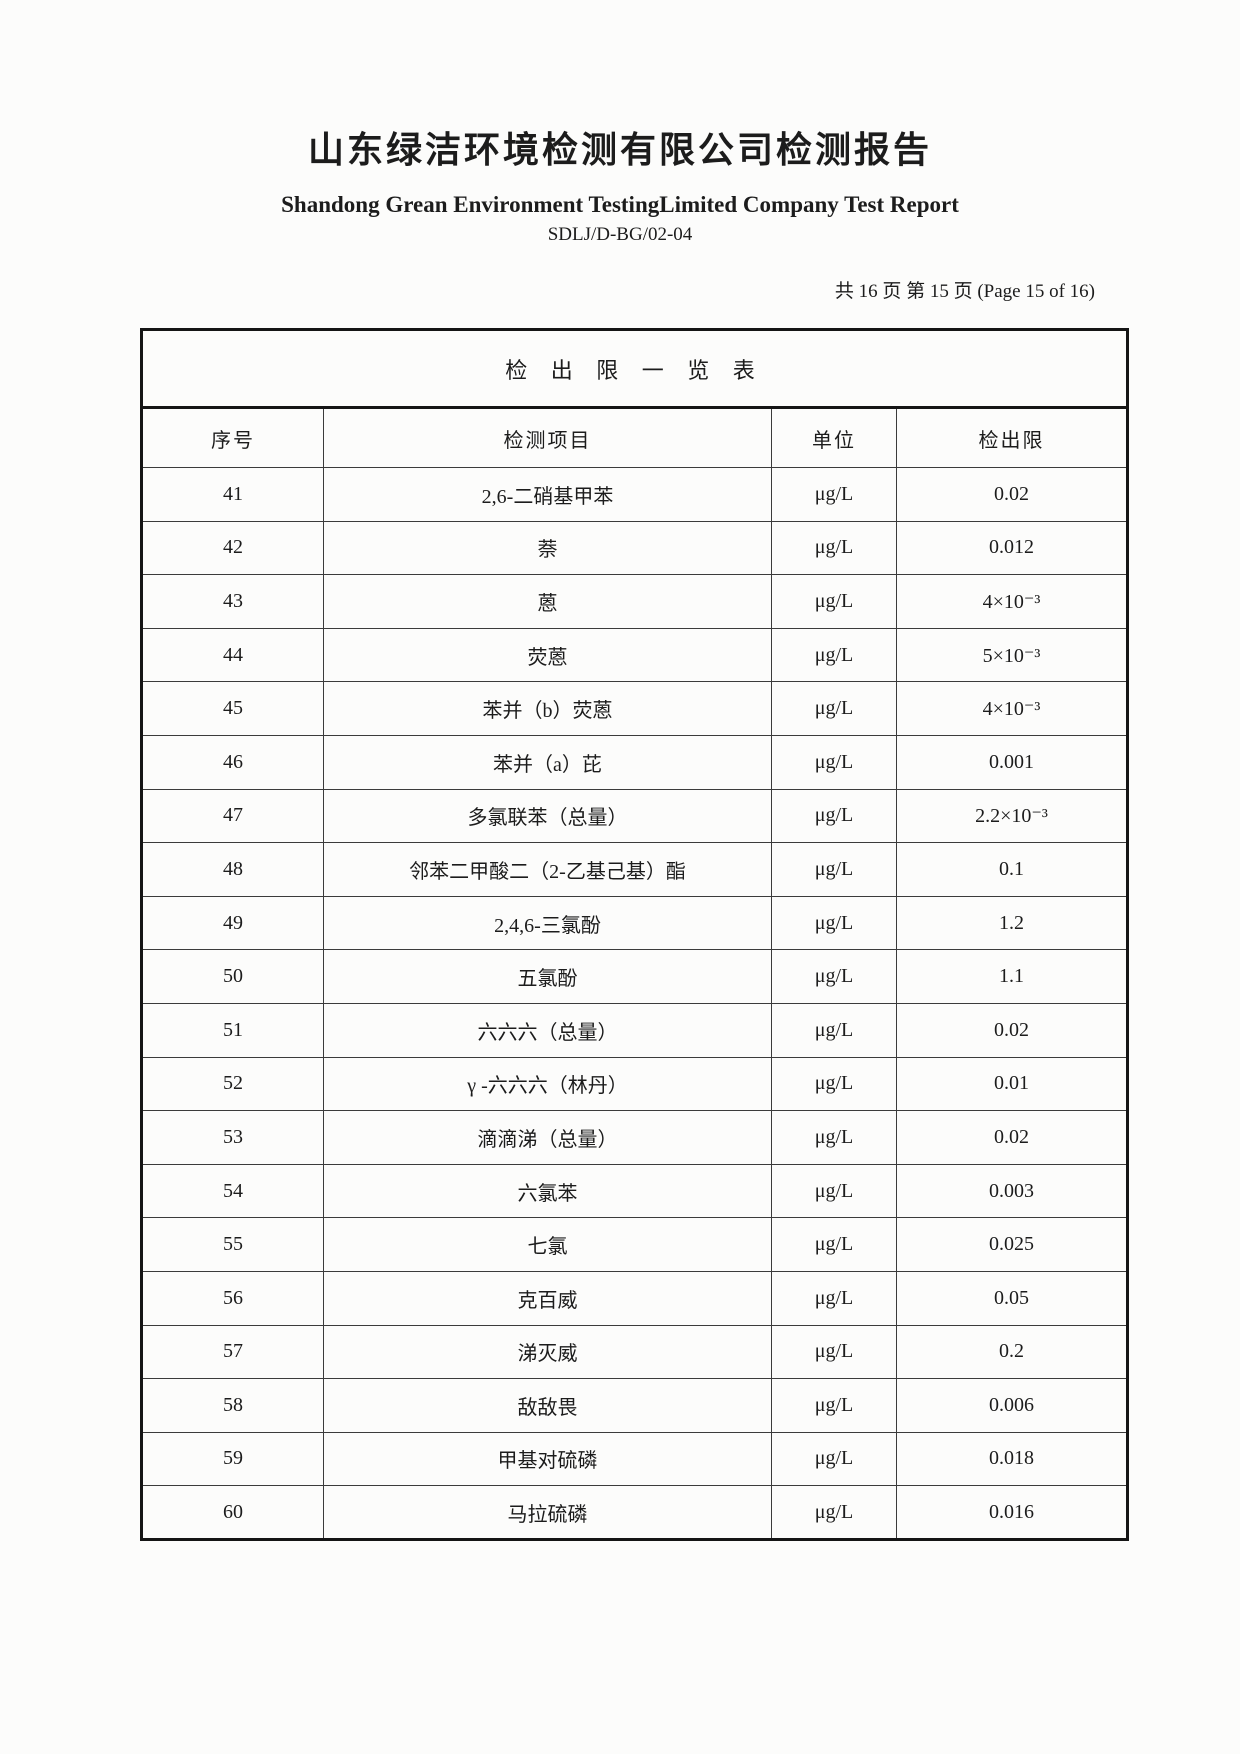 Image resolution: width=1240 pixels, height=1754 pixels. What do you see at coordinates (1012, 1459) in the screenshot?
I see `cell-limit: 0.018` at bounding box center [1012, 1459].